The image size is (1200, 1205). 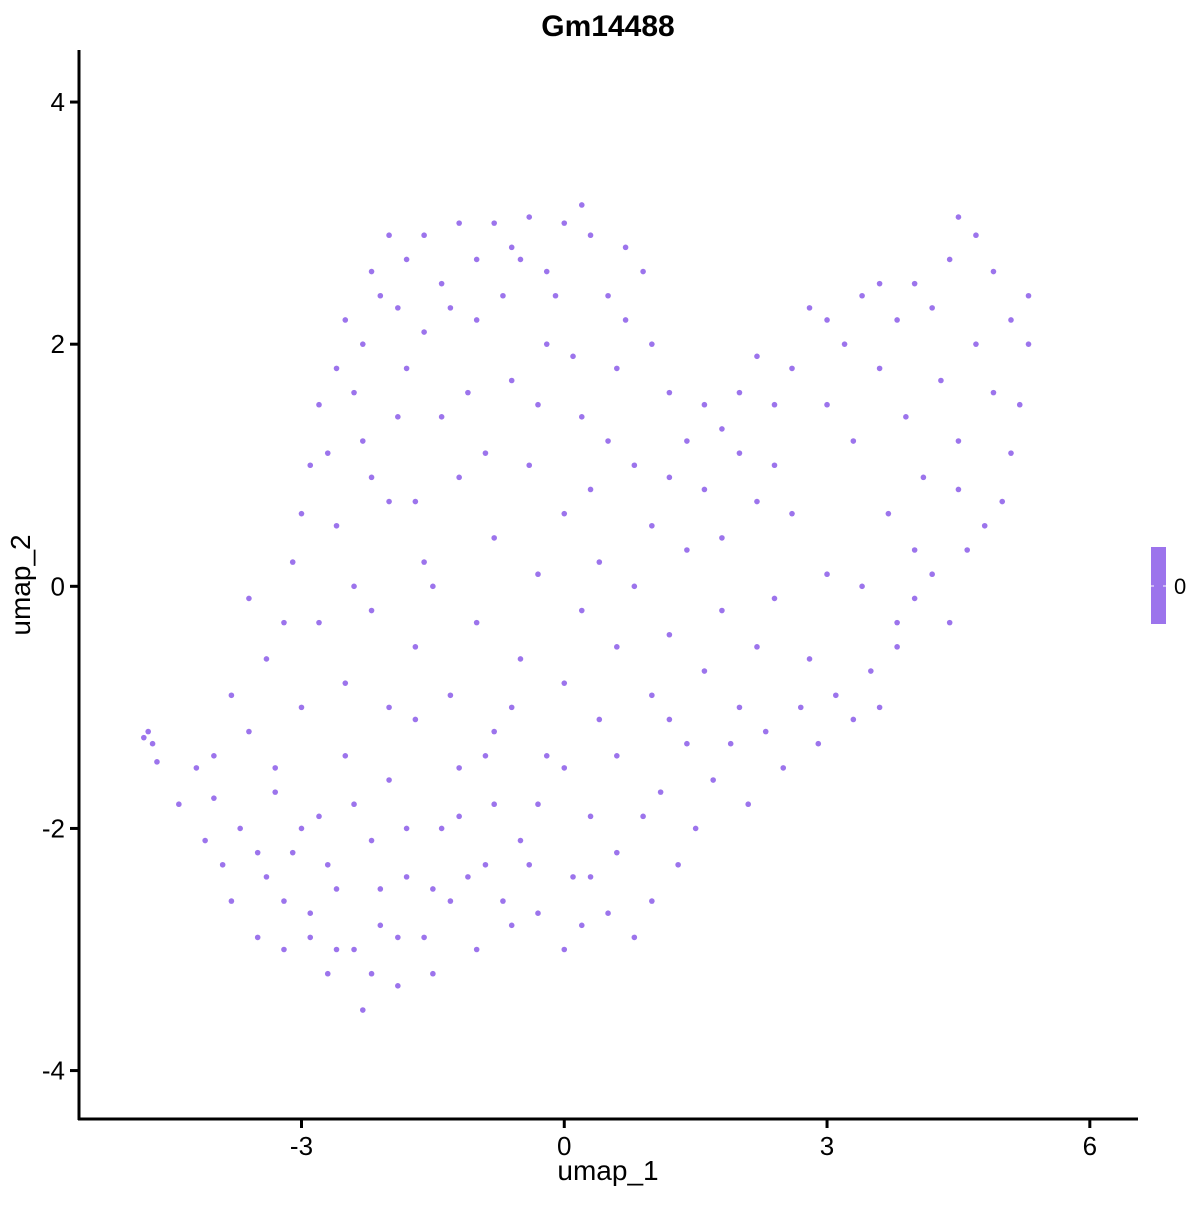 I want to click on y-ticks: -4 -2 0 2 4, so click(x=60, y=586).